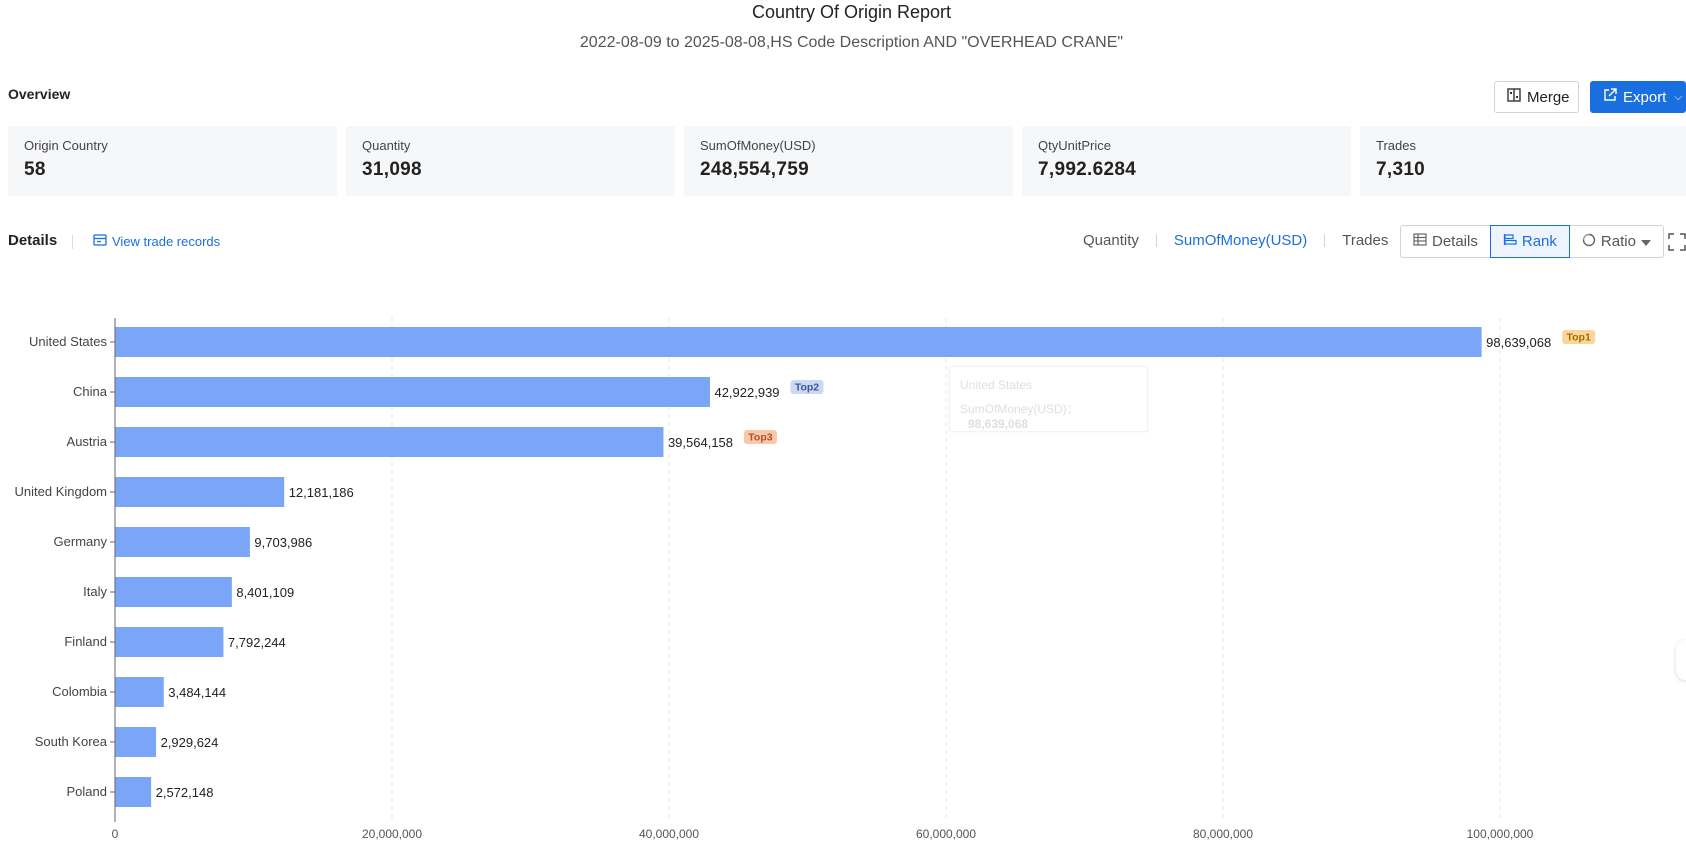  Describe the element at coordinates (1223, 834) in the screenshot. I see `x-tick-label: 80,000,000` at that location.